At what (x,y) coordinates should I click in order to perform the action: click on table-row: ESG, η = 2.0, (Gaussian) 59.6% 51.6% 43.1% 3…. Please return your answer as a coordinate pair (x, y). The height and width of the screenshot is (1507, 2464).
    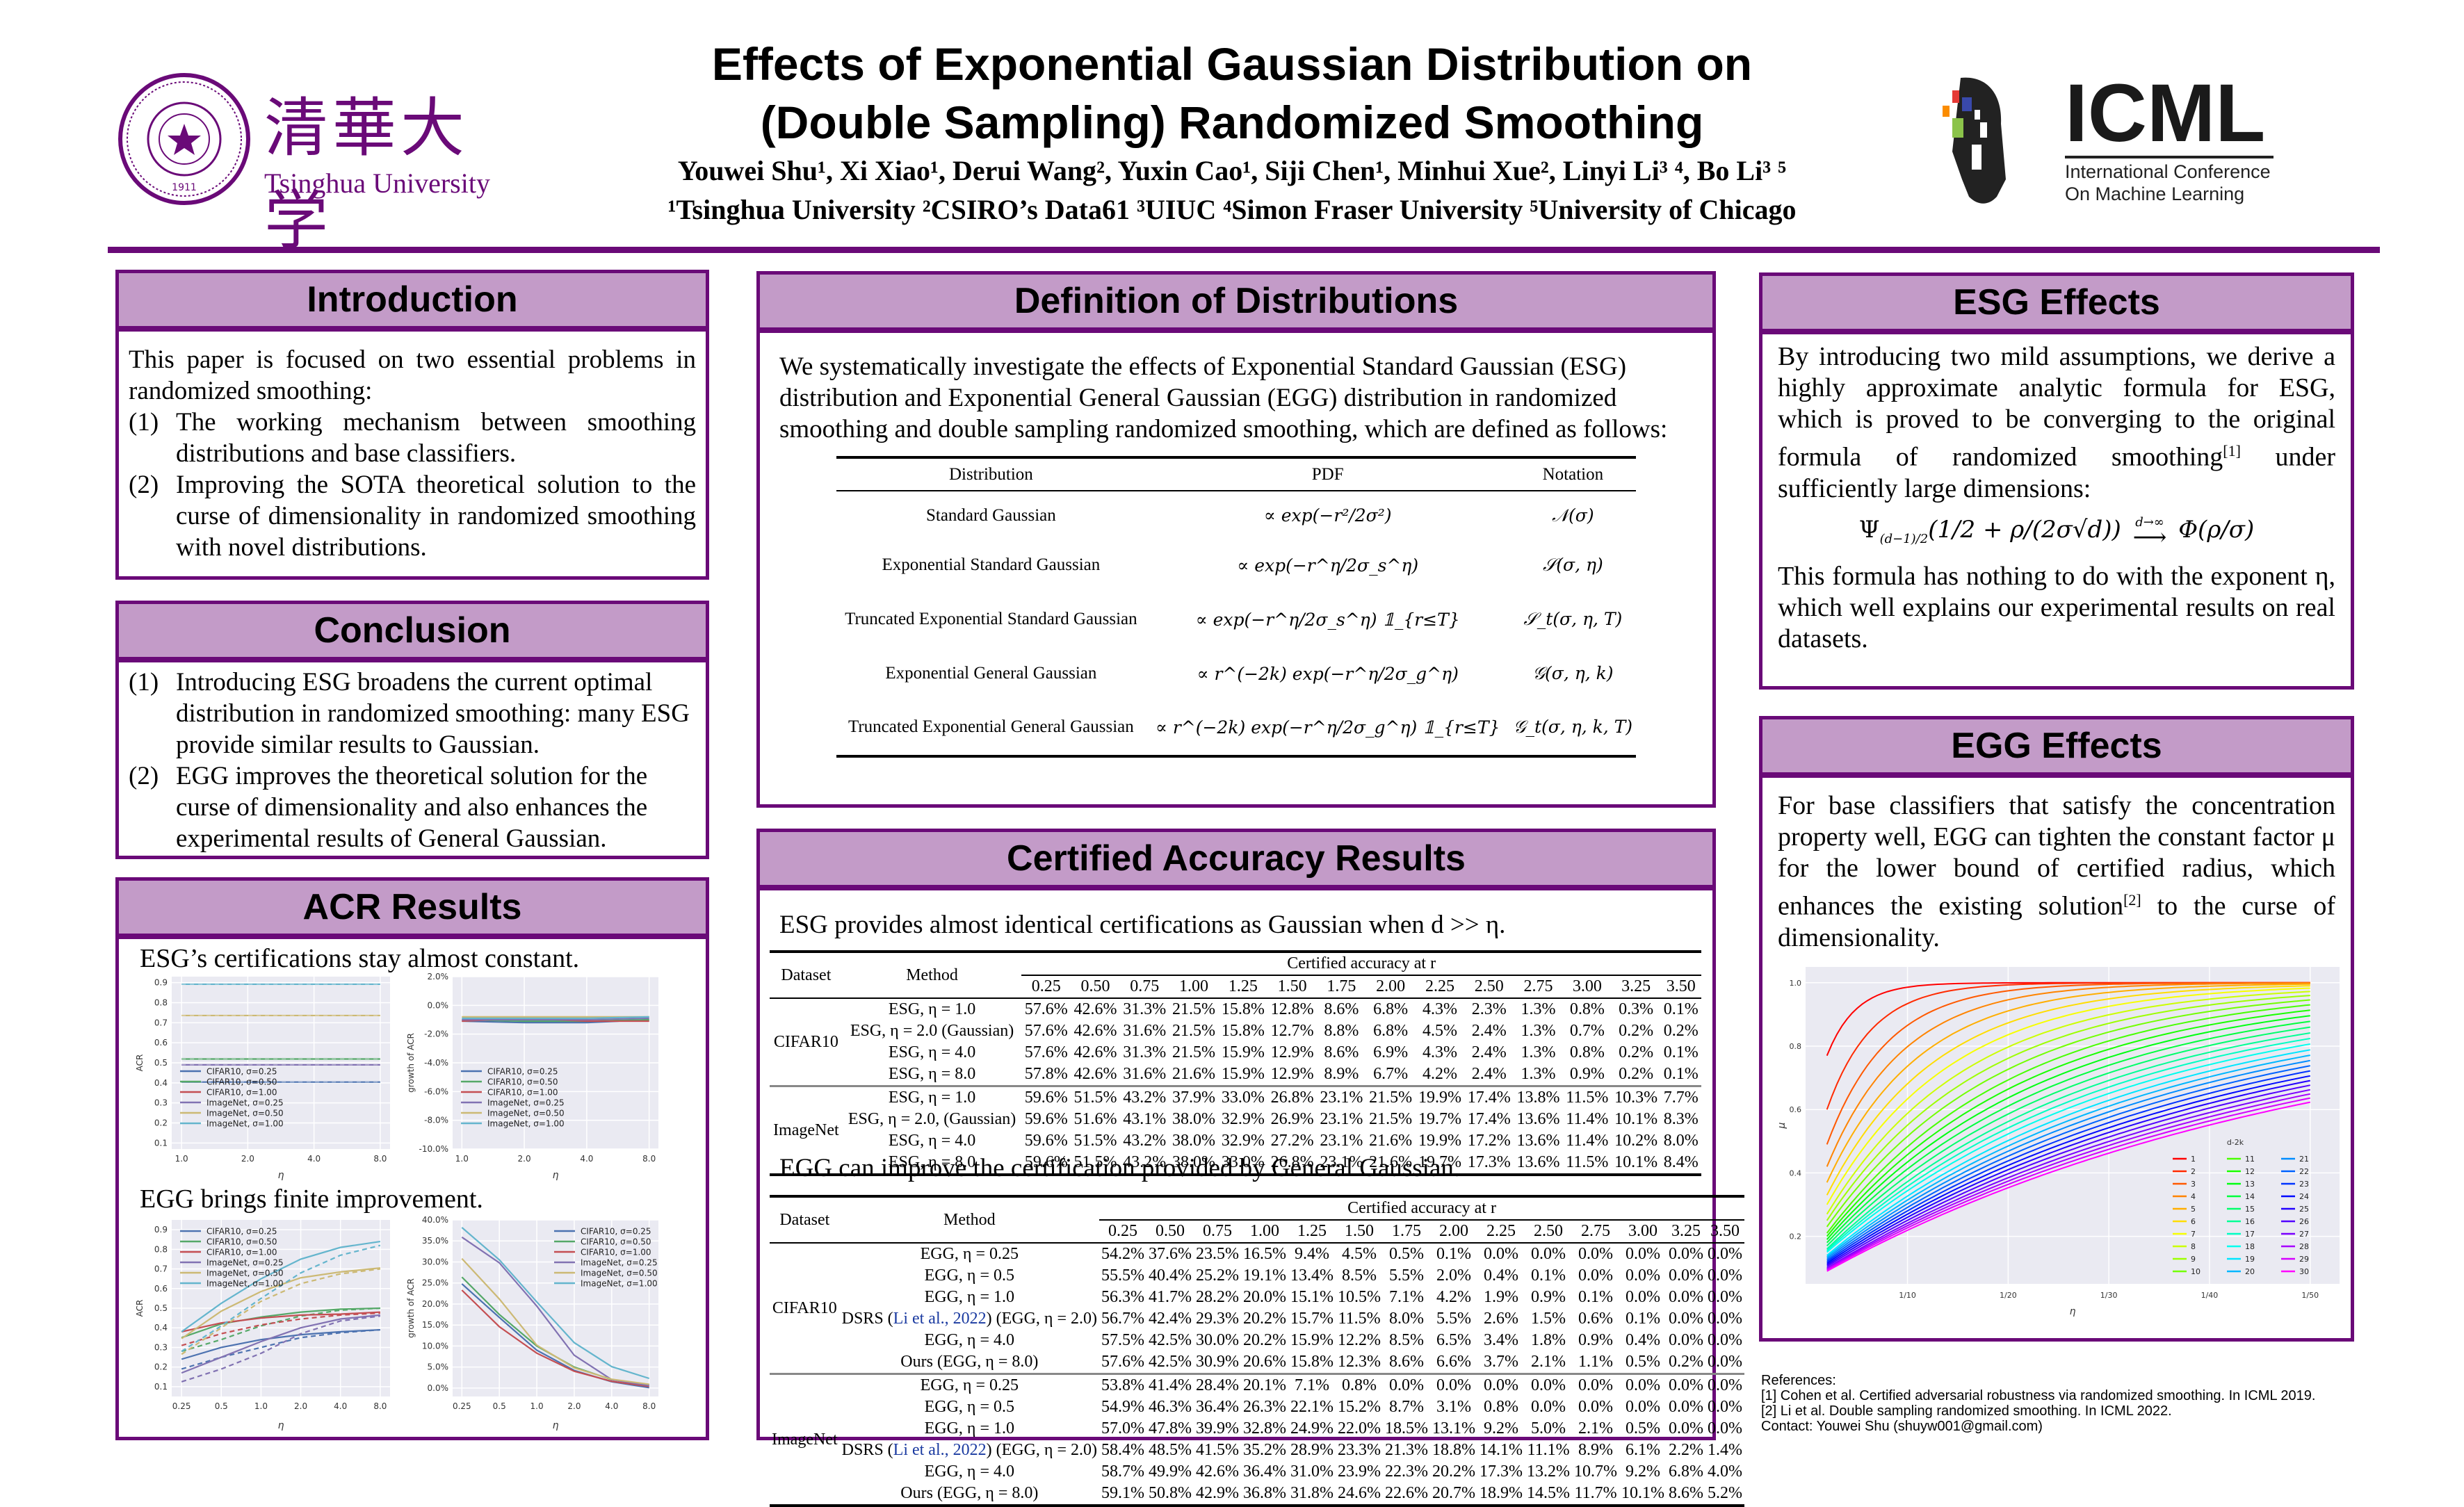
    Looking at the image, I should click on (1235, 1119).